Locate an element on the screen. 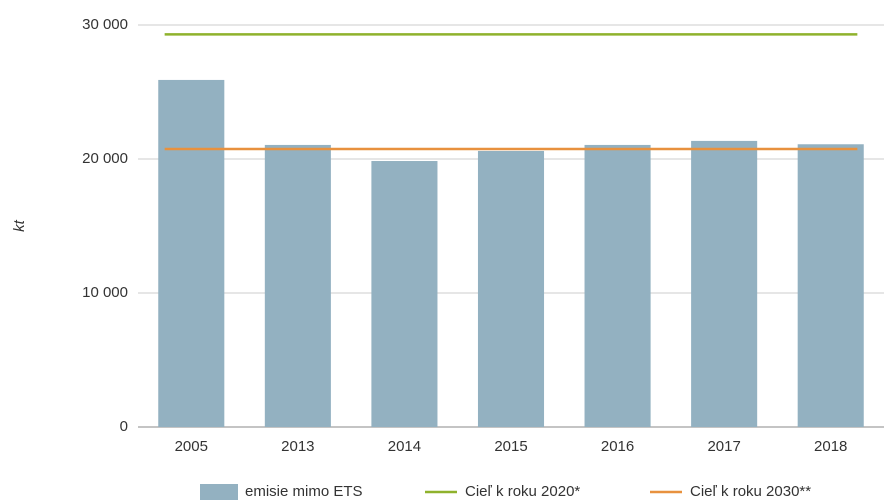  legend-label: Cieľ k roku 2030** is located at coordinates (750, 491).